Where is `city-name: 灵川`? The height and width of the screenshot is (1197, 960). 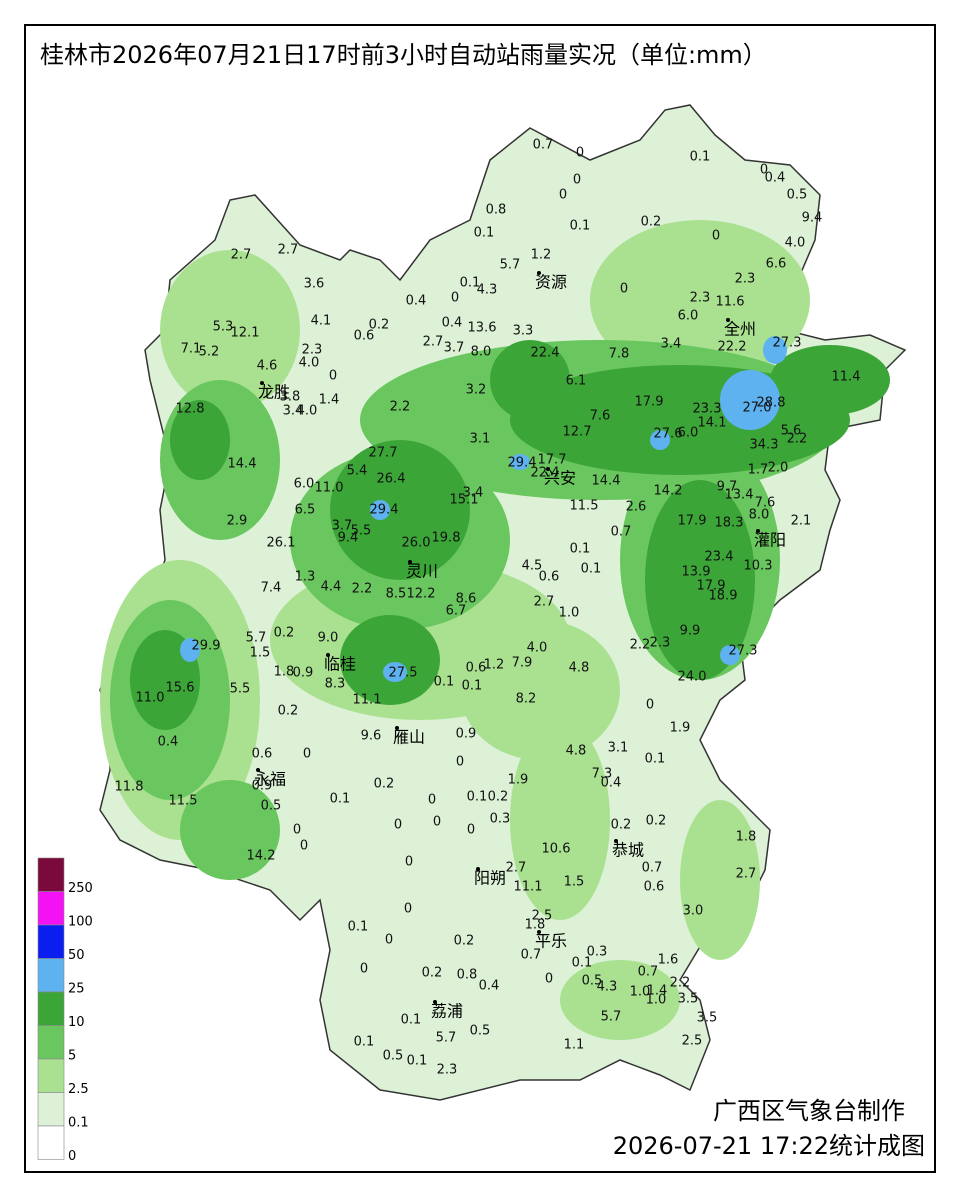
city-name: 灵川 is located at coordinates (422, 571).